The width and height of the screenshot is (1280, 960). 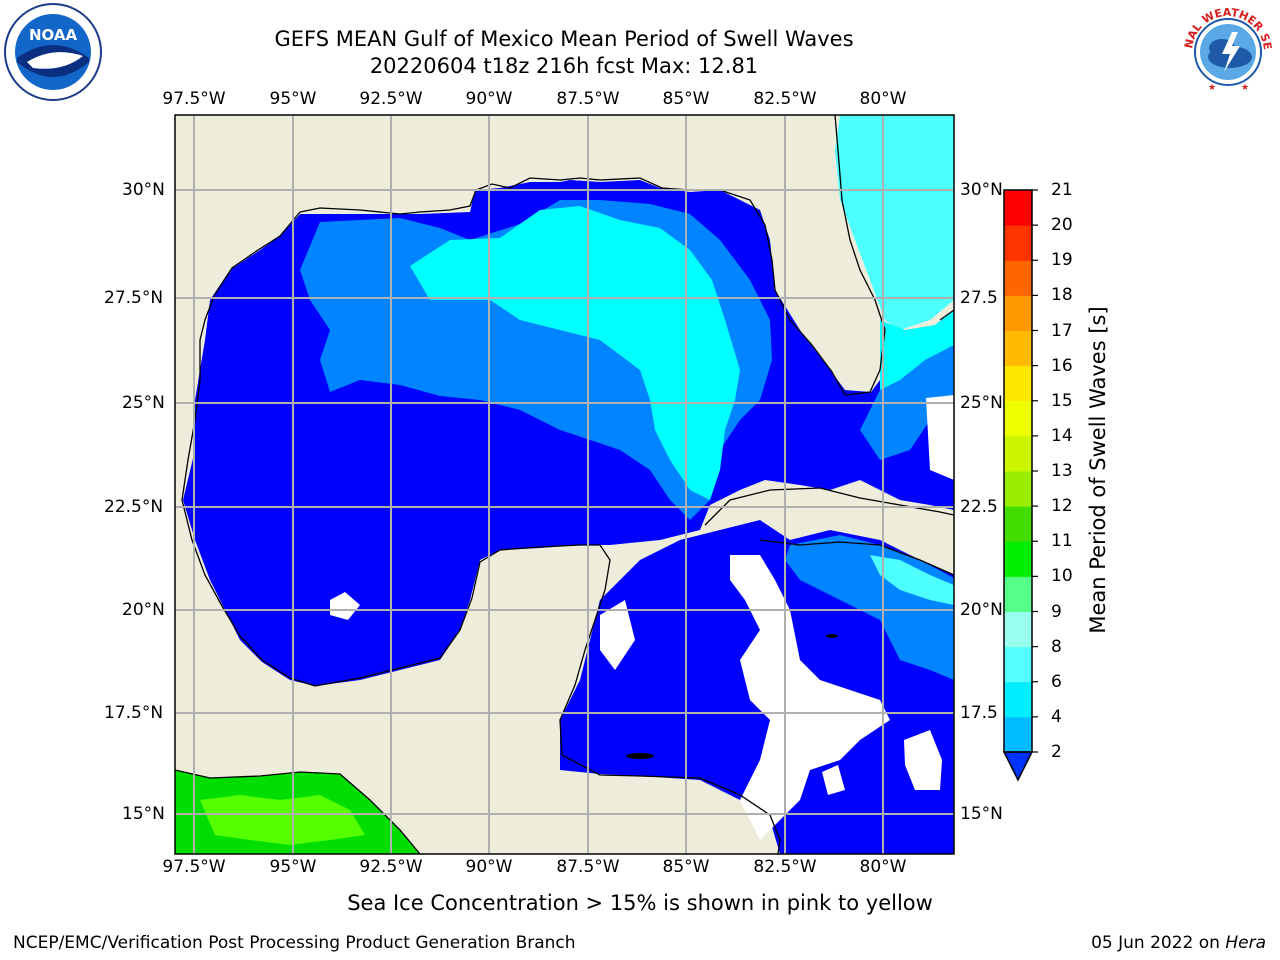 I want to click on colorbar, so click(x=1020, y=485).